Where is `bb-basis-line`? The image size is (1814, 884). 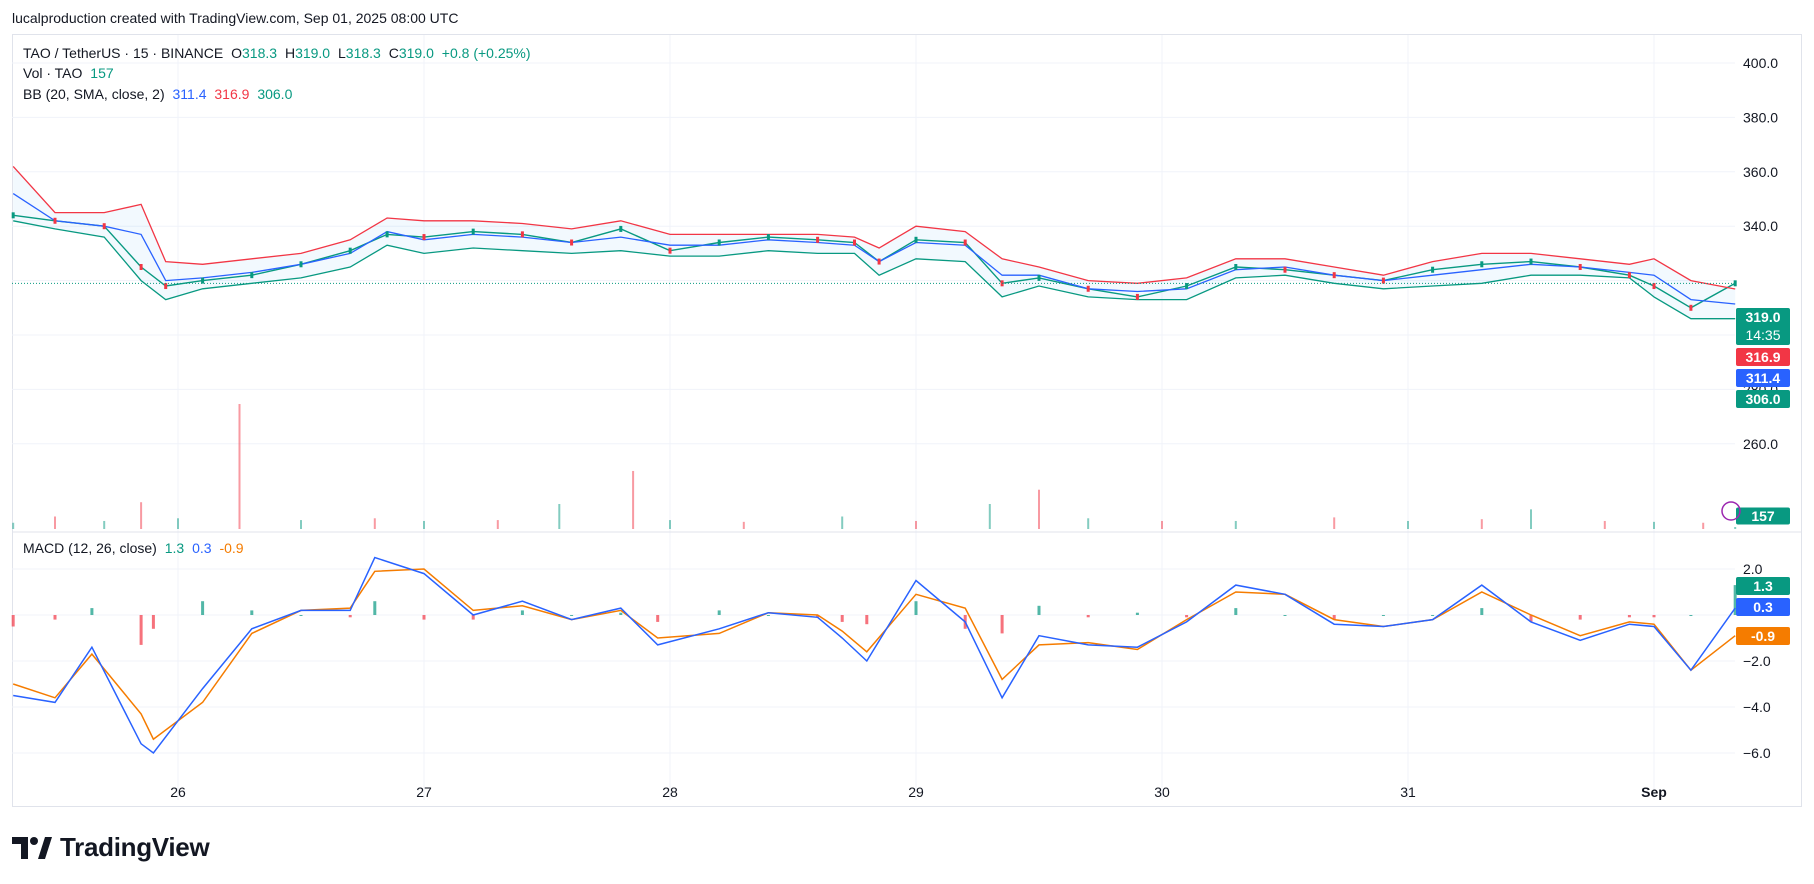
bb-basis-line is located at coordinates (874, 249).